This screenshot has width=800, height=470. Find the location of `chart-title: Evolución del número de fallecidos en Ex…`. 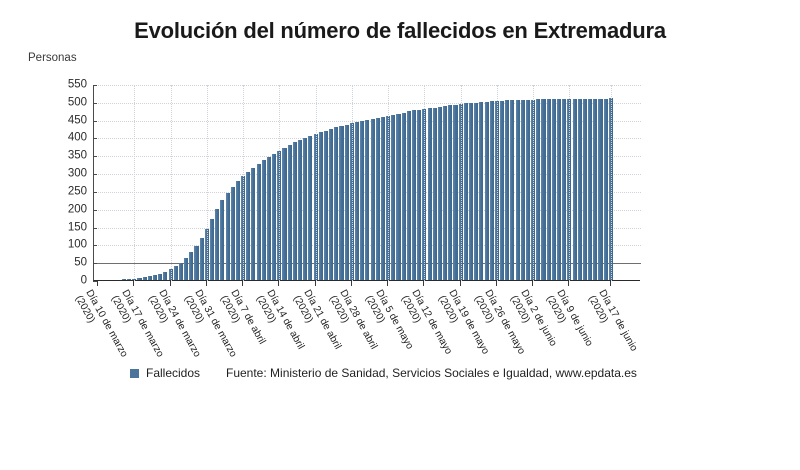

chart-title: Evolución del número de fallecidos en Ex… is located at coordinates (400, 30).